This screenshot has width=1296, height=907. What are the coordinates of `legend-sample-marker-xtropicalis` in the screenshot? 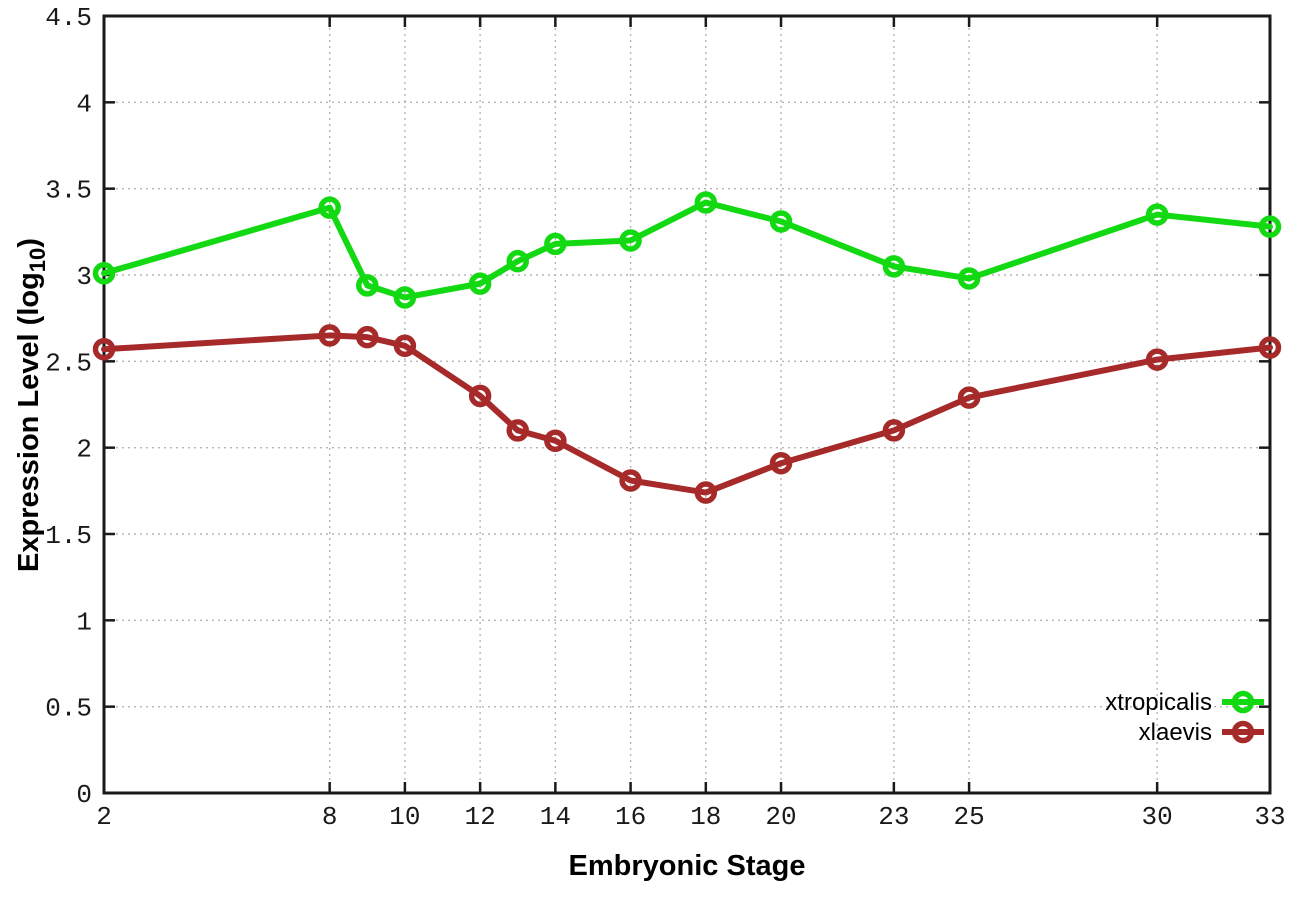 It's located at (1243, 702).